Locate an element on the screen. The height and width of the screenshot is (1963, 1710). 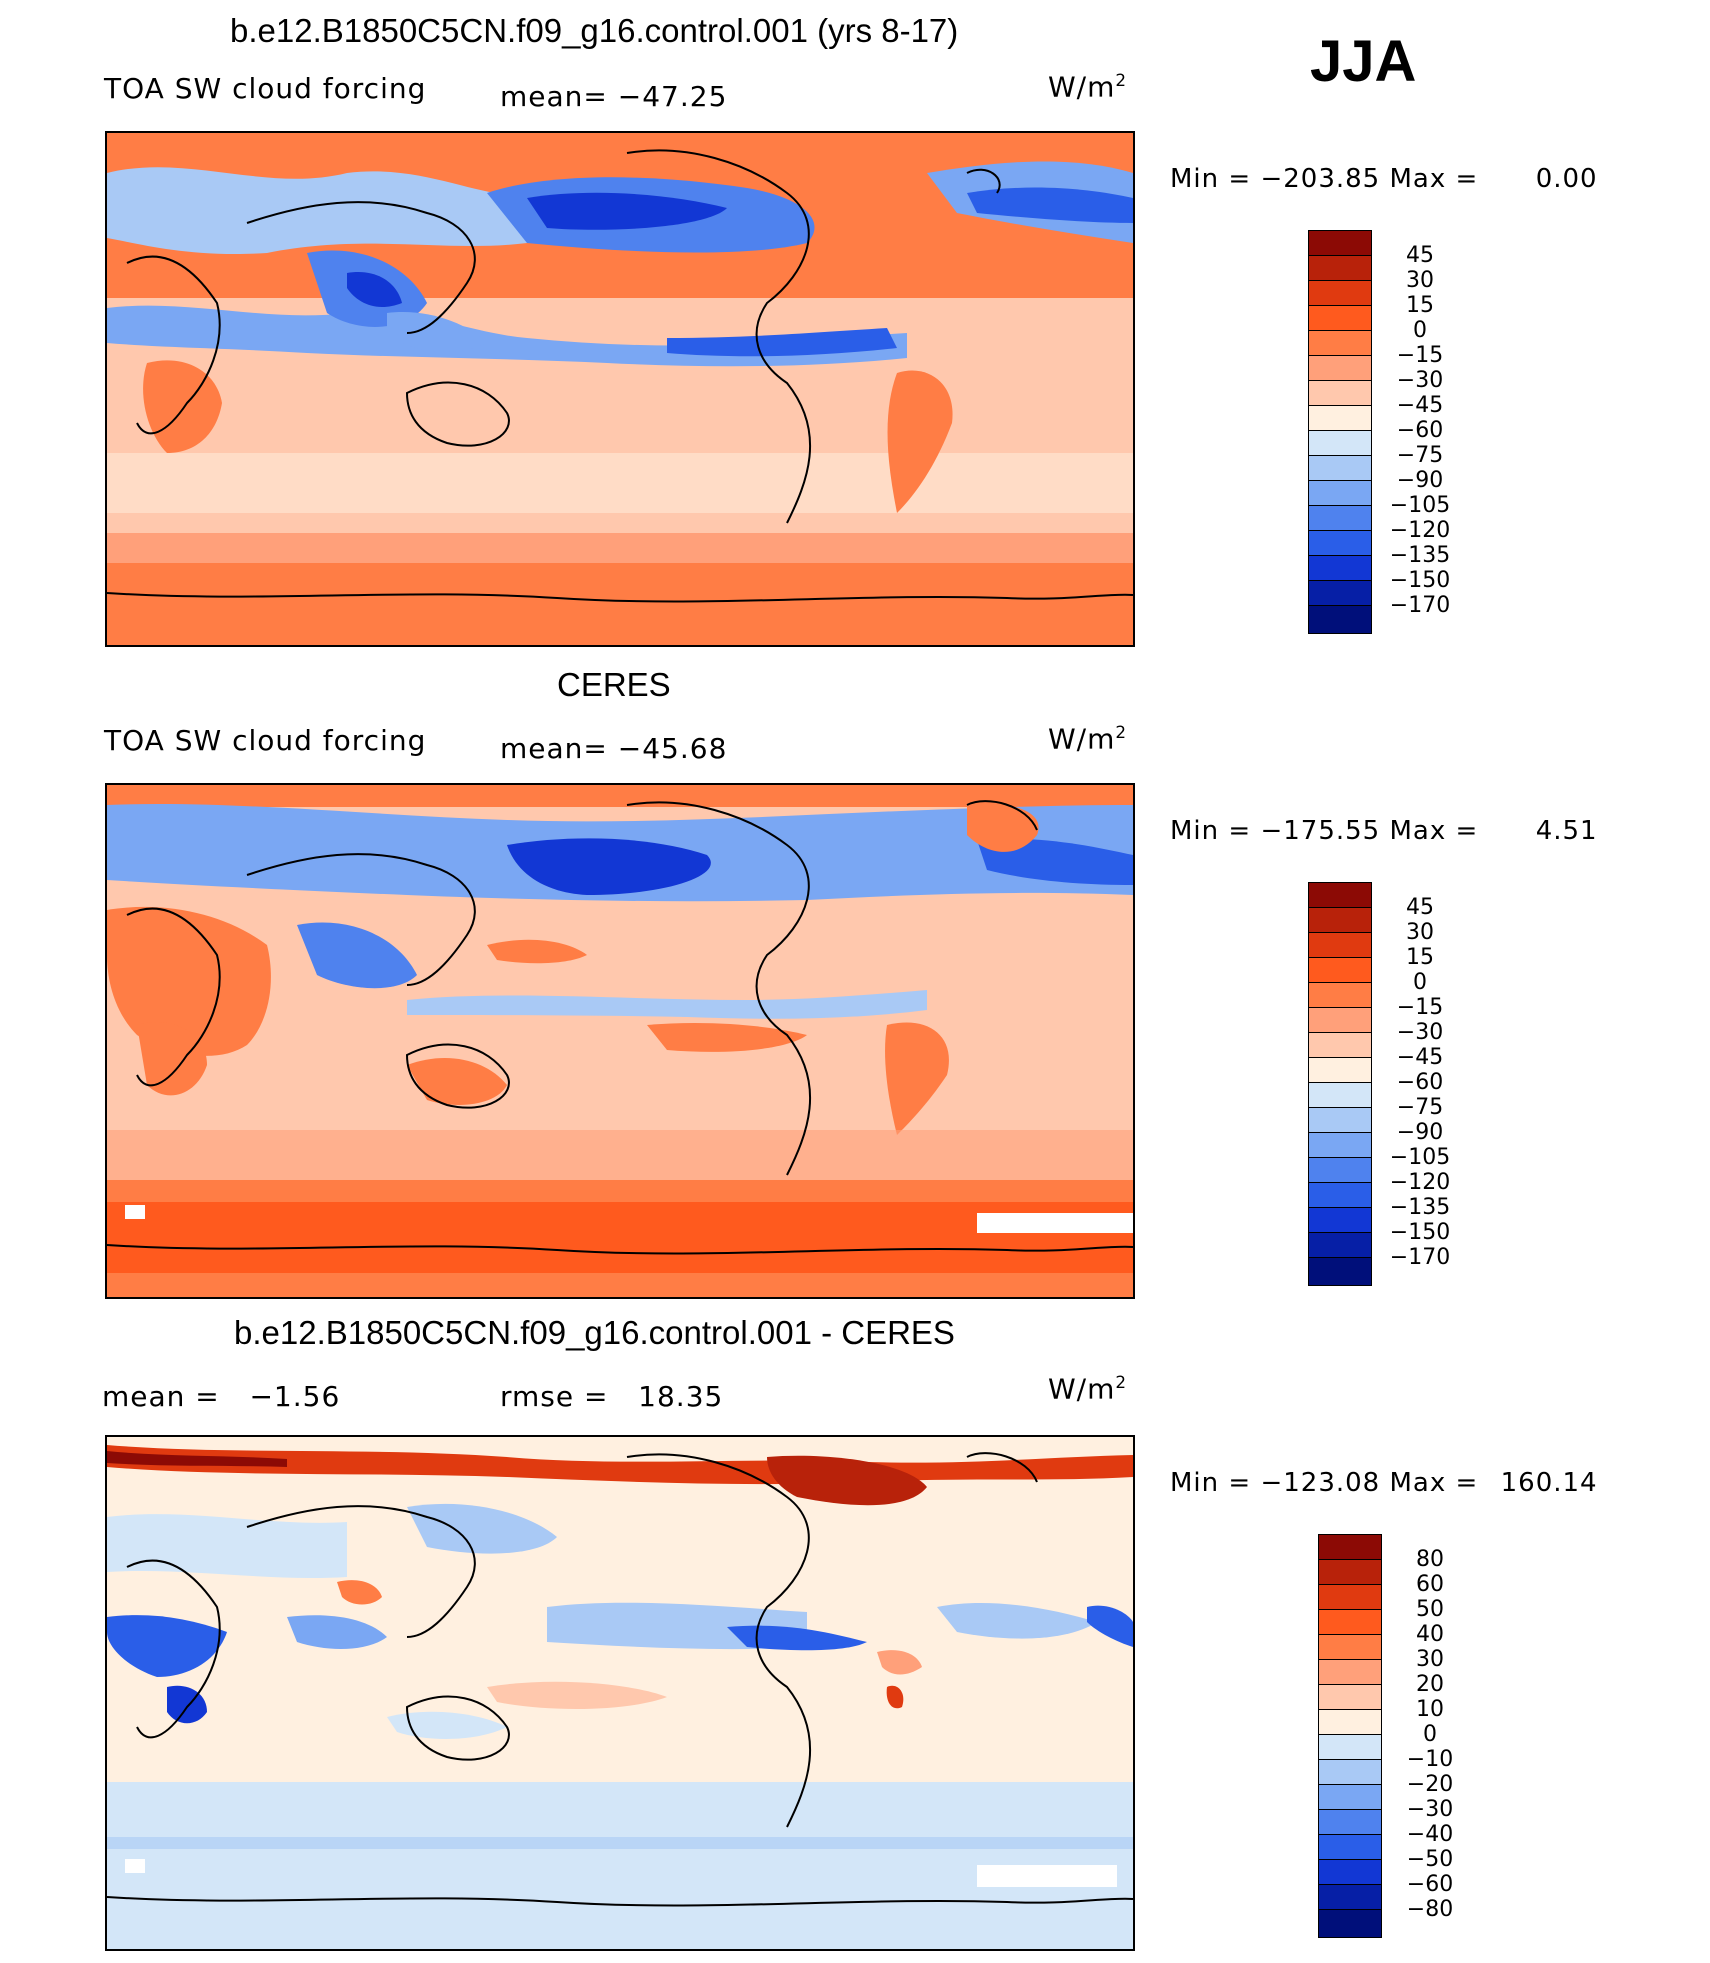
colorbar-label: 50 is located at coordinates (1430, 1609).